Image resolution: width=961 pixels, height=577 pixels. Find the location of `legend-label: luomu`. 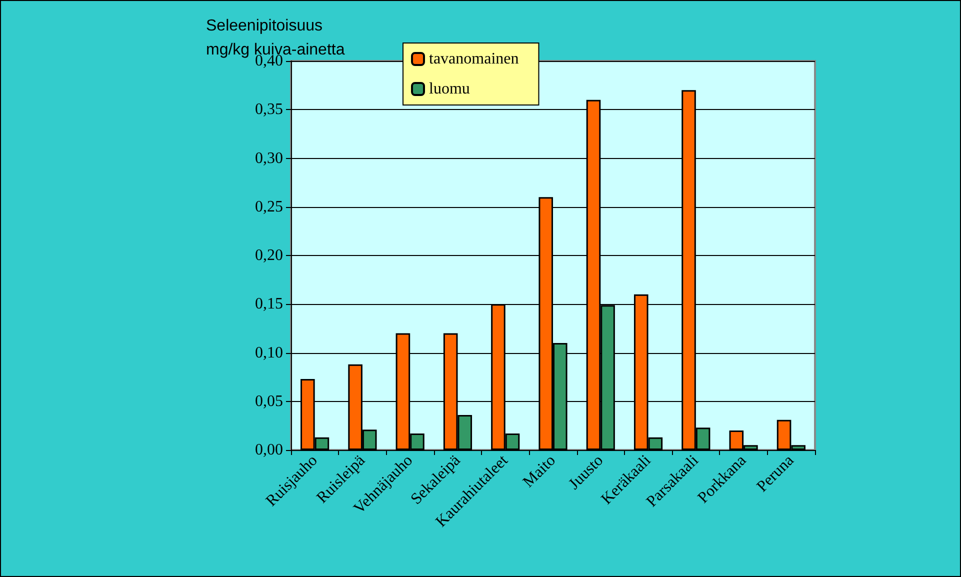

legend-label: luomu is located at coordinates (449, 89).